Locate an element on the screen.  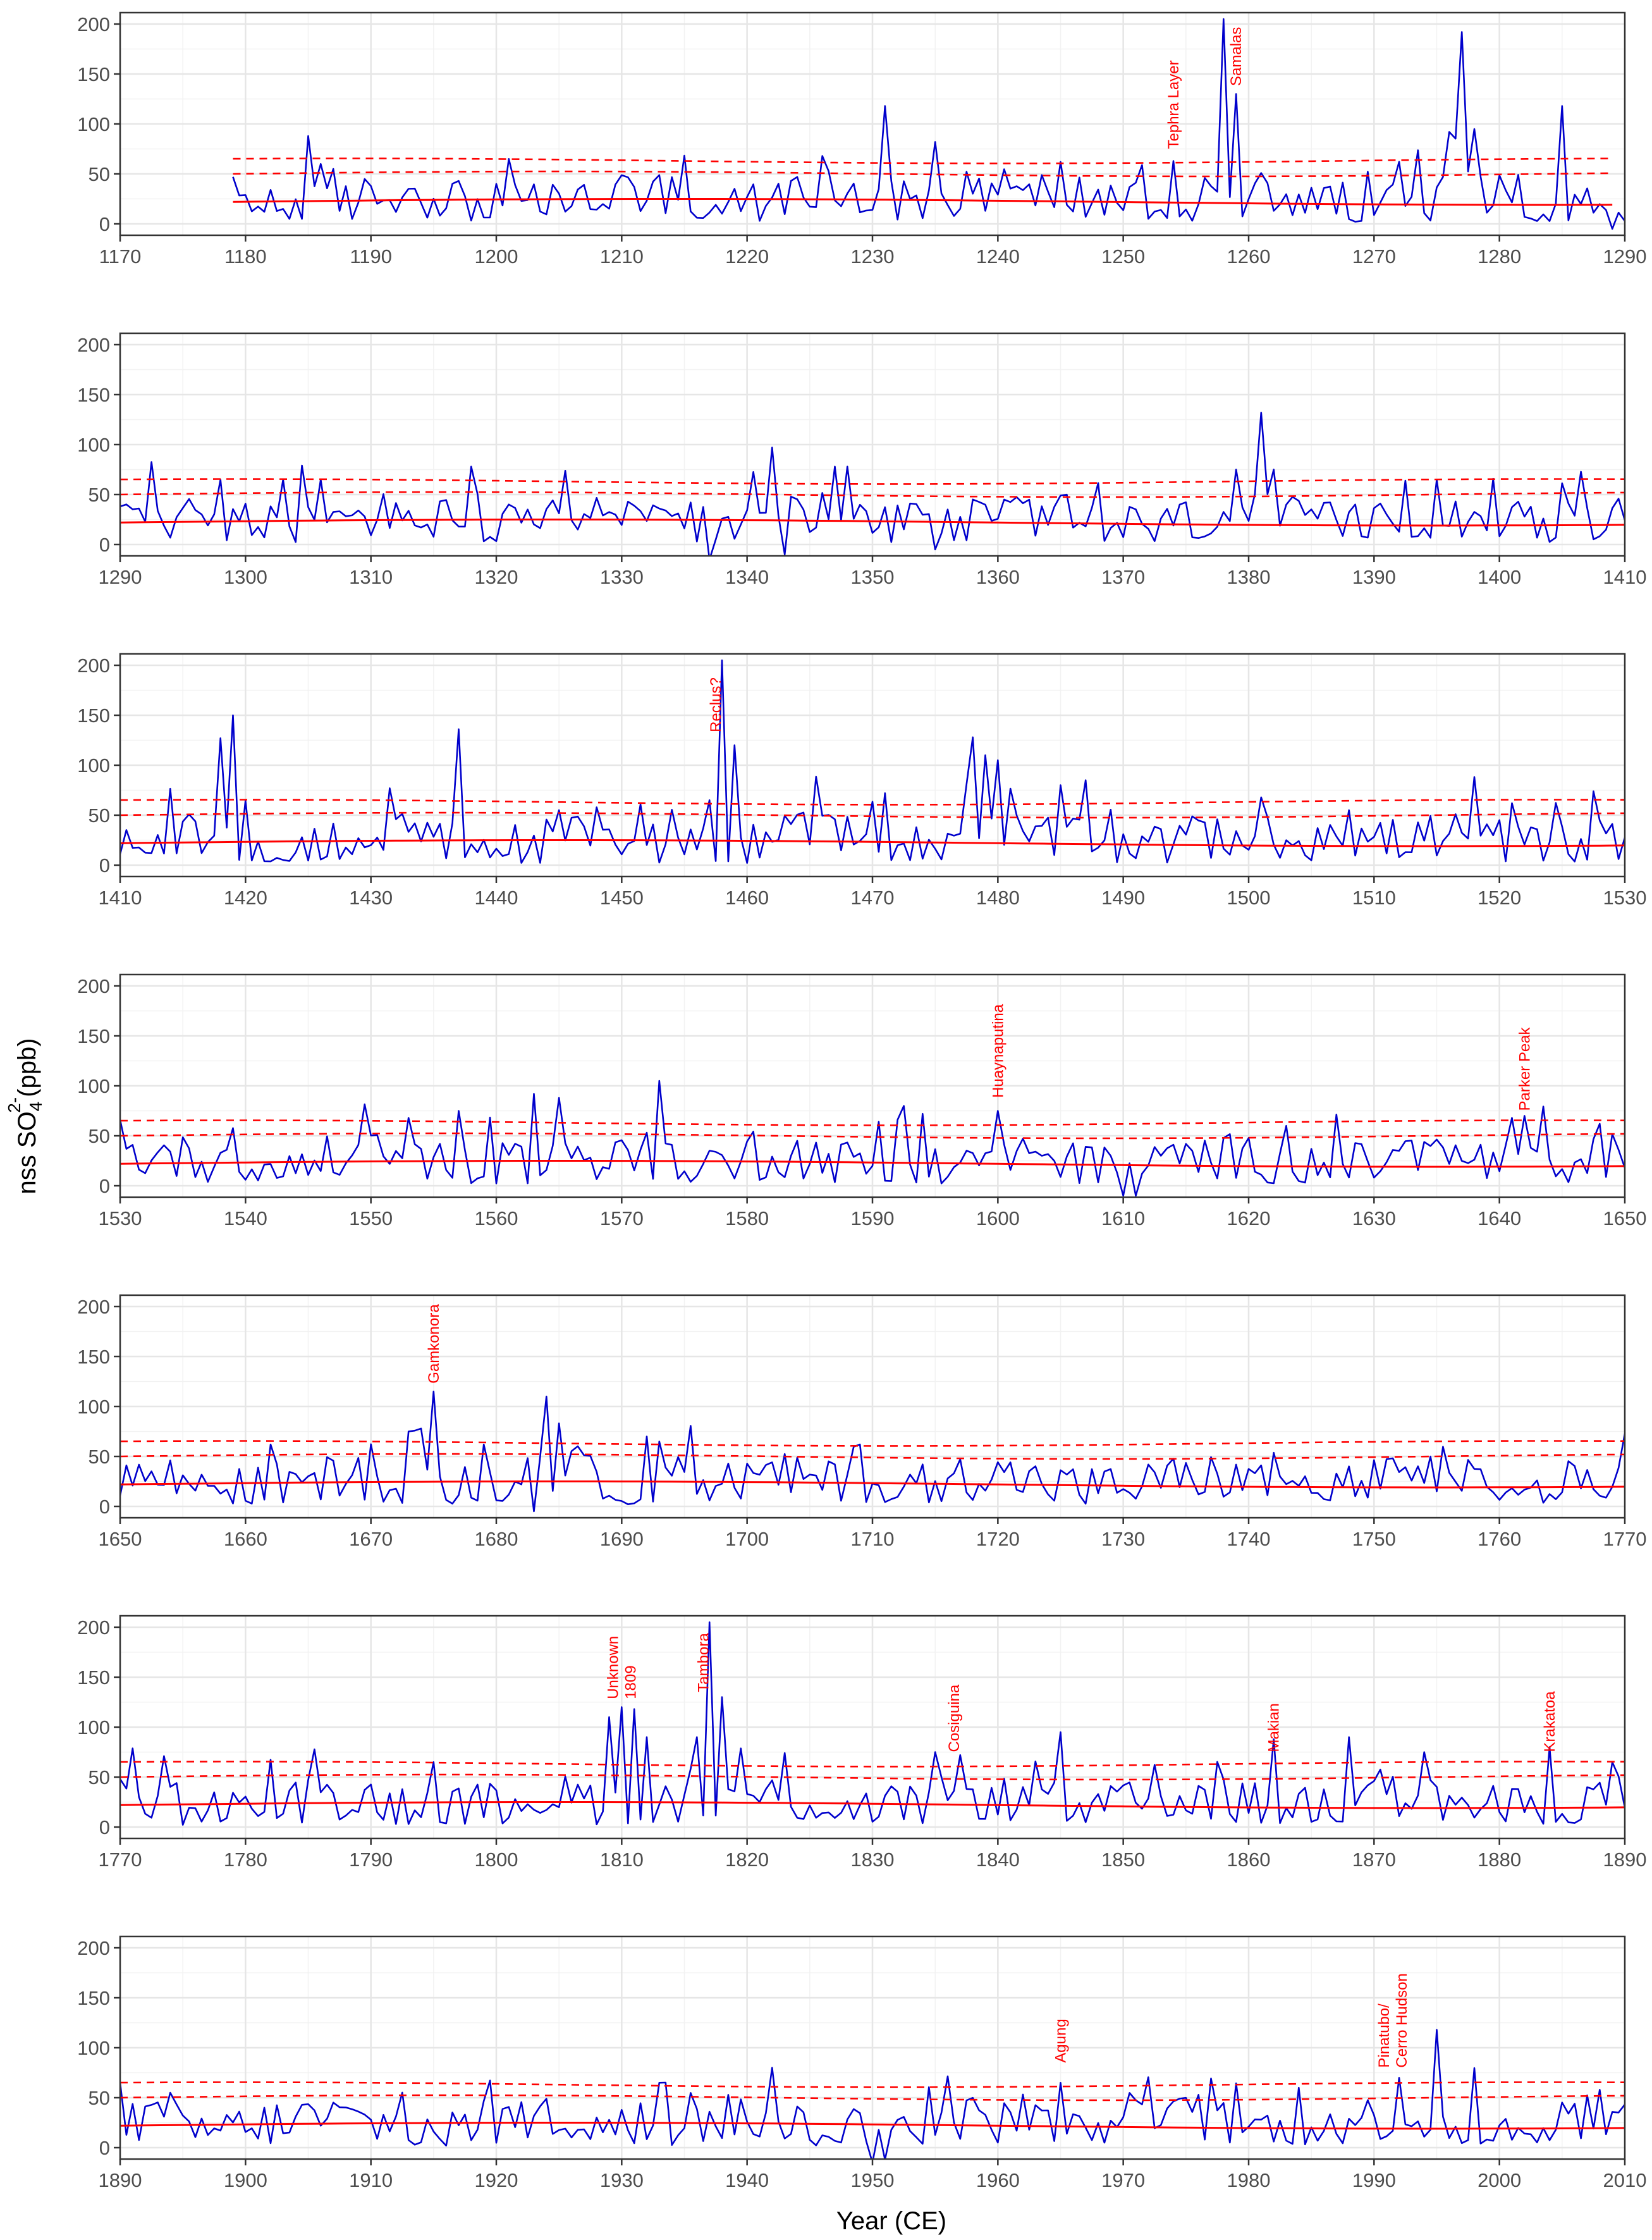
x-tick-label: 1580 is located at coordinates (747, 1218).